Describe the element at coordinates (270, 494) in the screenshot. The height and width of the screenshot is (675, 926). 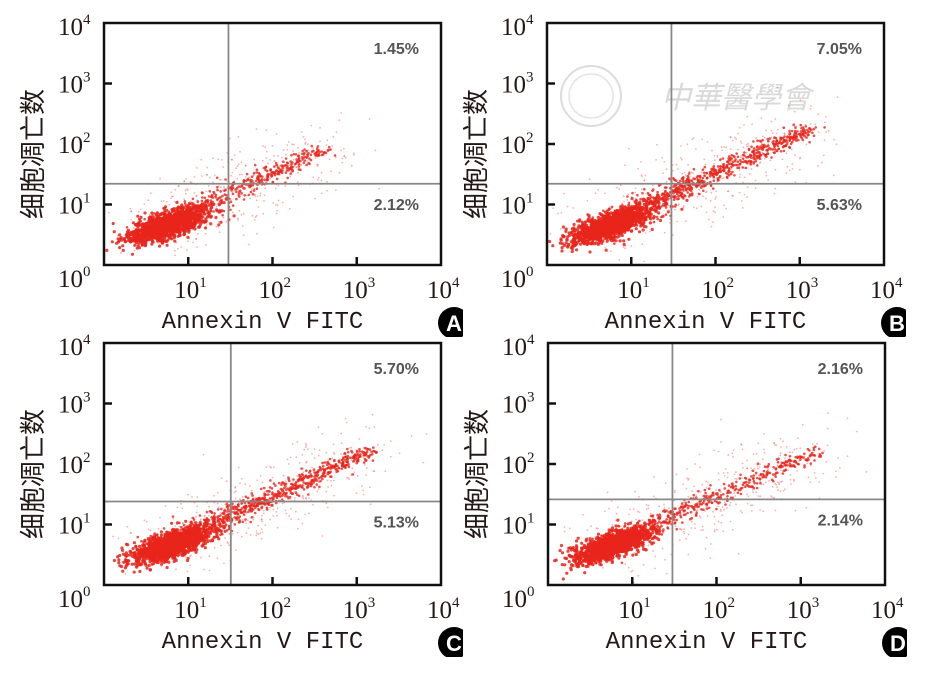
I see `data-points` at that location.